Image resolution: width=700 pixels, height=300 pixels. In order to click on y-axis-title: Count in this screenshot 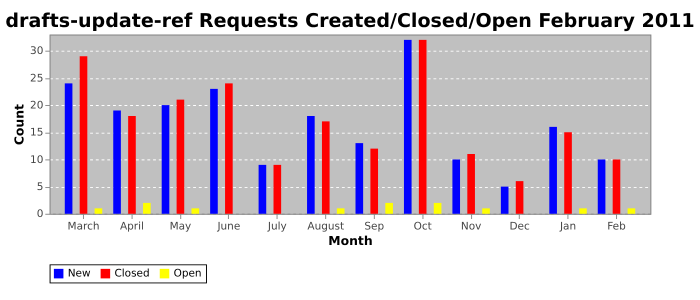, I will do `click(18, 125)`.